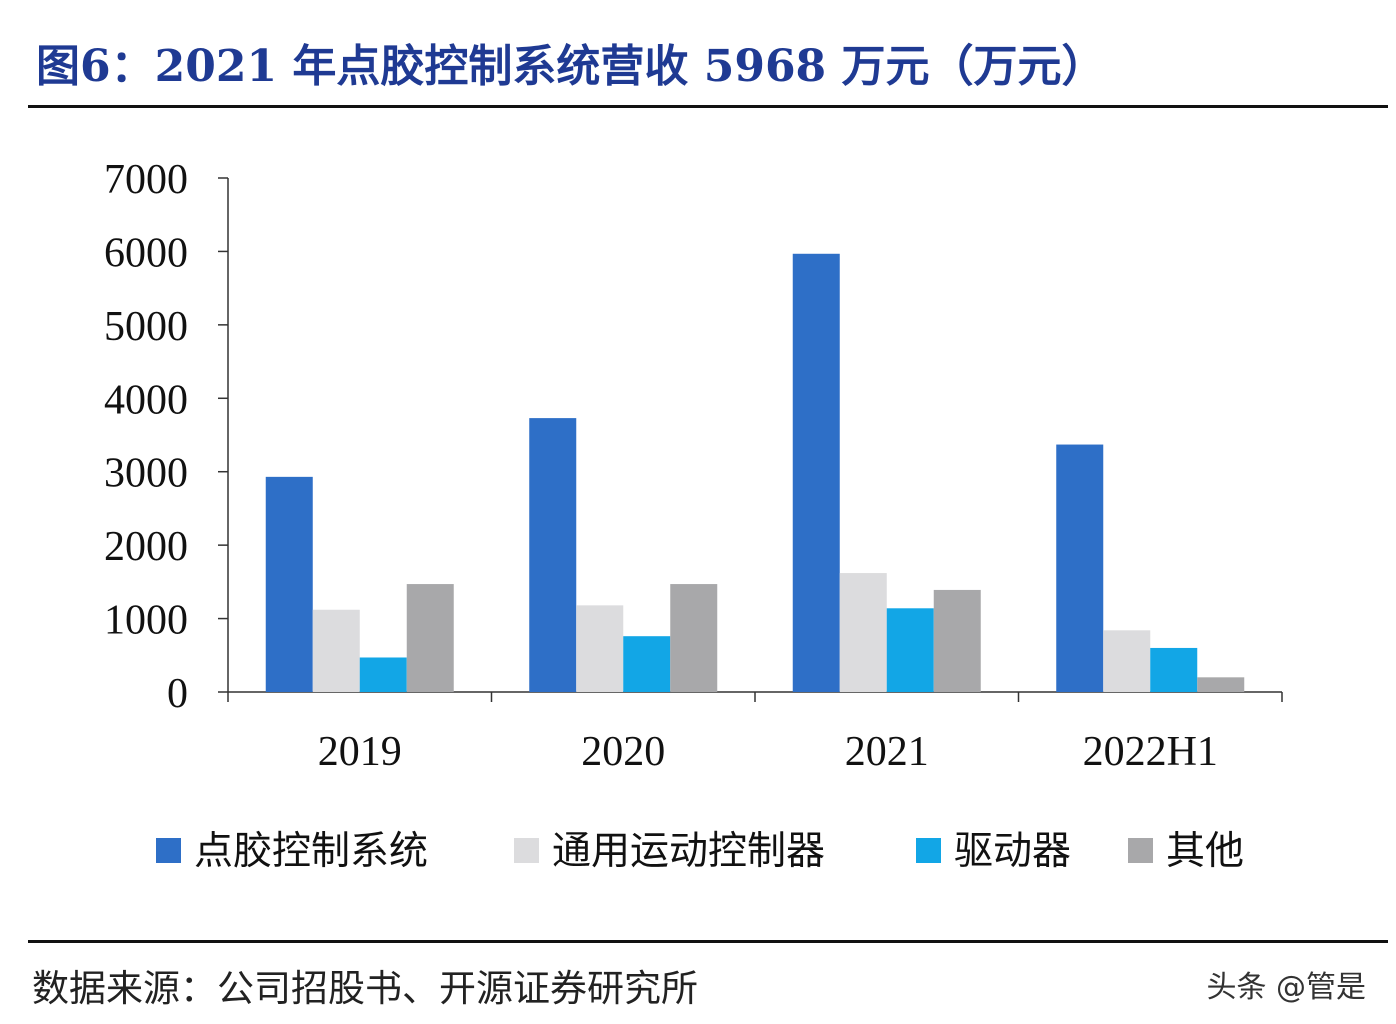  Describe the element at coordinates (146, 180) in the screenshot. I see `y-tick-label: 7000` at that location.